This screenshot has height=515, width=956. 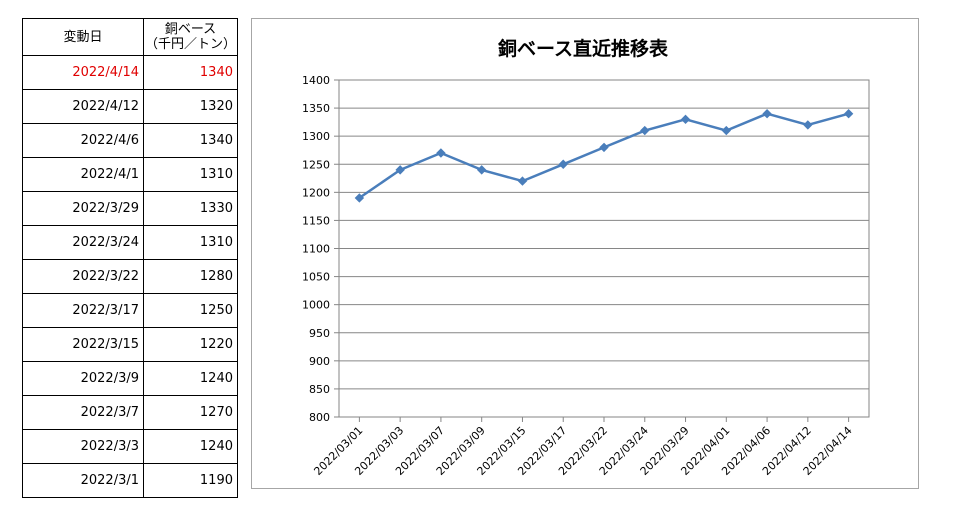 I want to click on row-date: 2022/3/17, so click(x=83, y=310).